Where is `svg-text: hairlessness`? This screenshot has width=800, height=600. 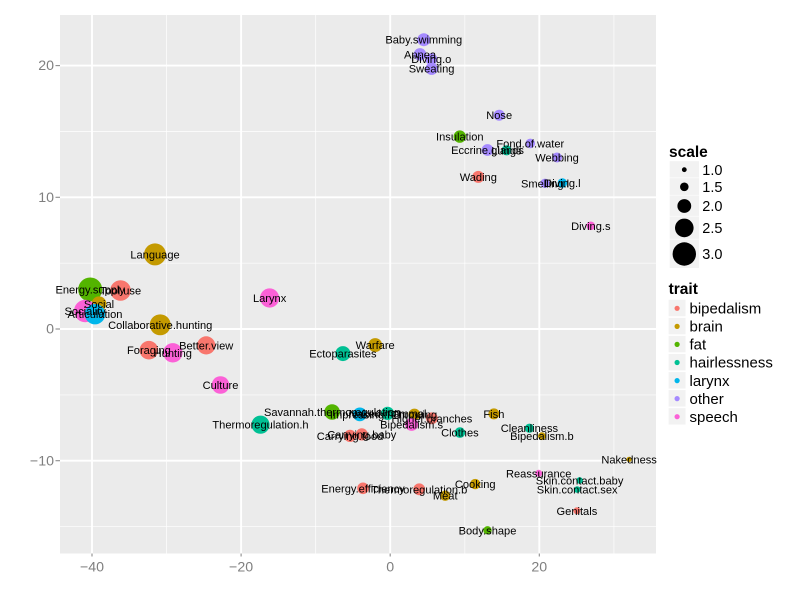 svg-text: hairlessness is located at coordinates (731, 363).